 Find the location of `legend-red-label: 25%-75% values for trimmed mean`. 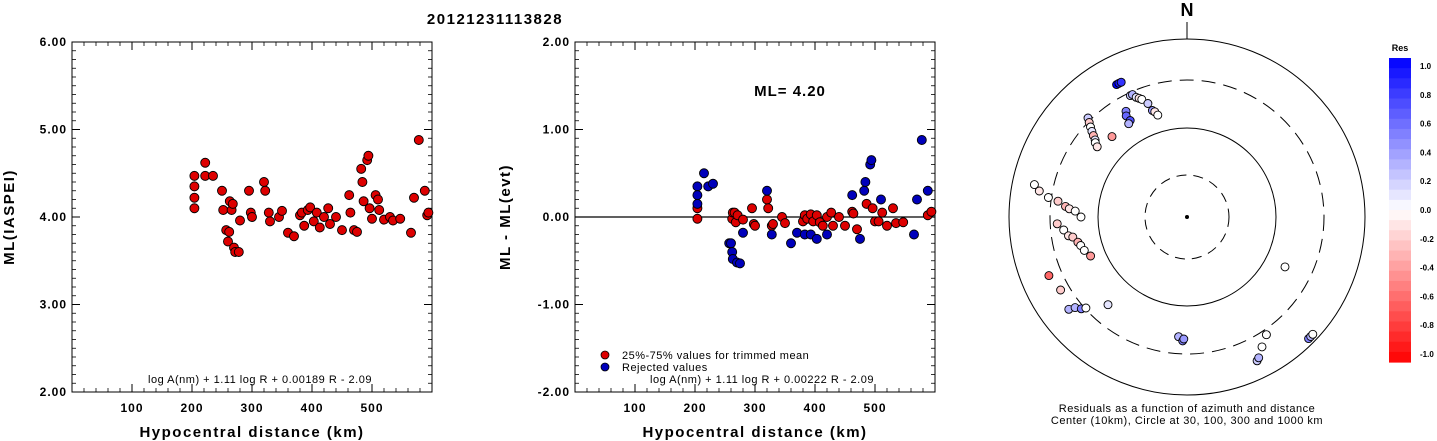

legend-red-label: 25%-75% values for trimmed mean is located at coordinates (715, 356).